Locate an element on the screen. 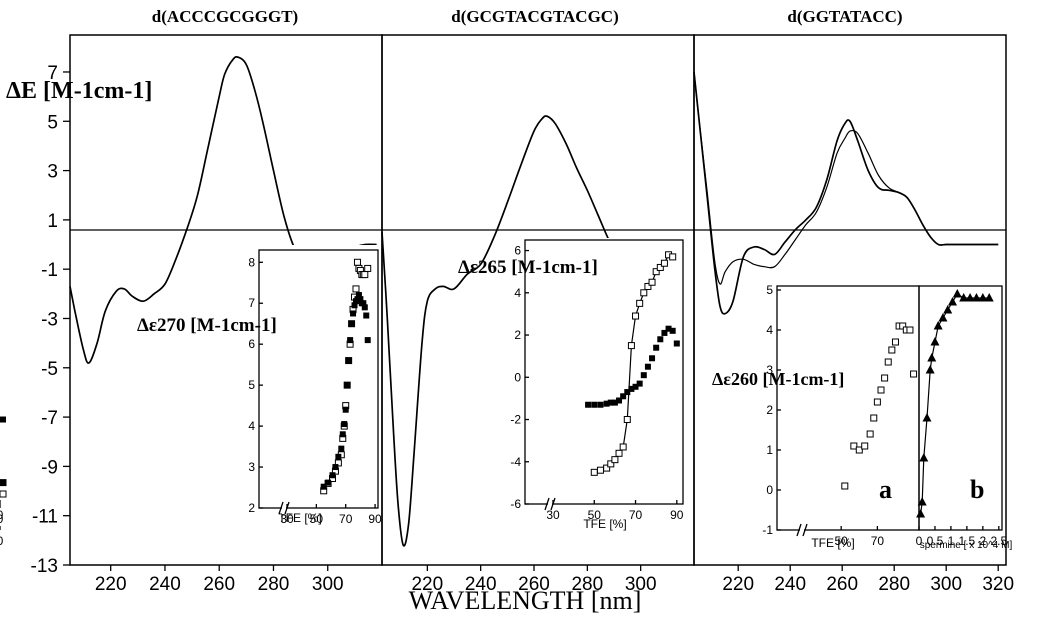  x-axis-label: WAVELENGTH [nm] is located at coordinates (525, 600).